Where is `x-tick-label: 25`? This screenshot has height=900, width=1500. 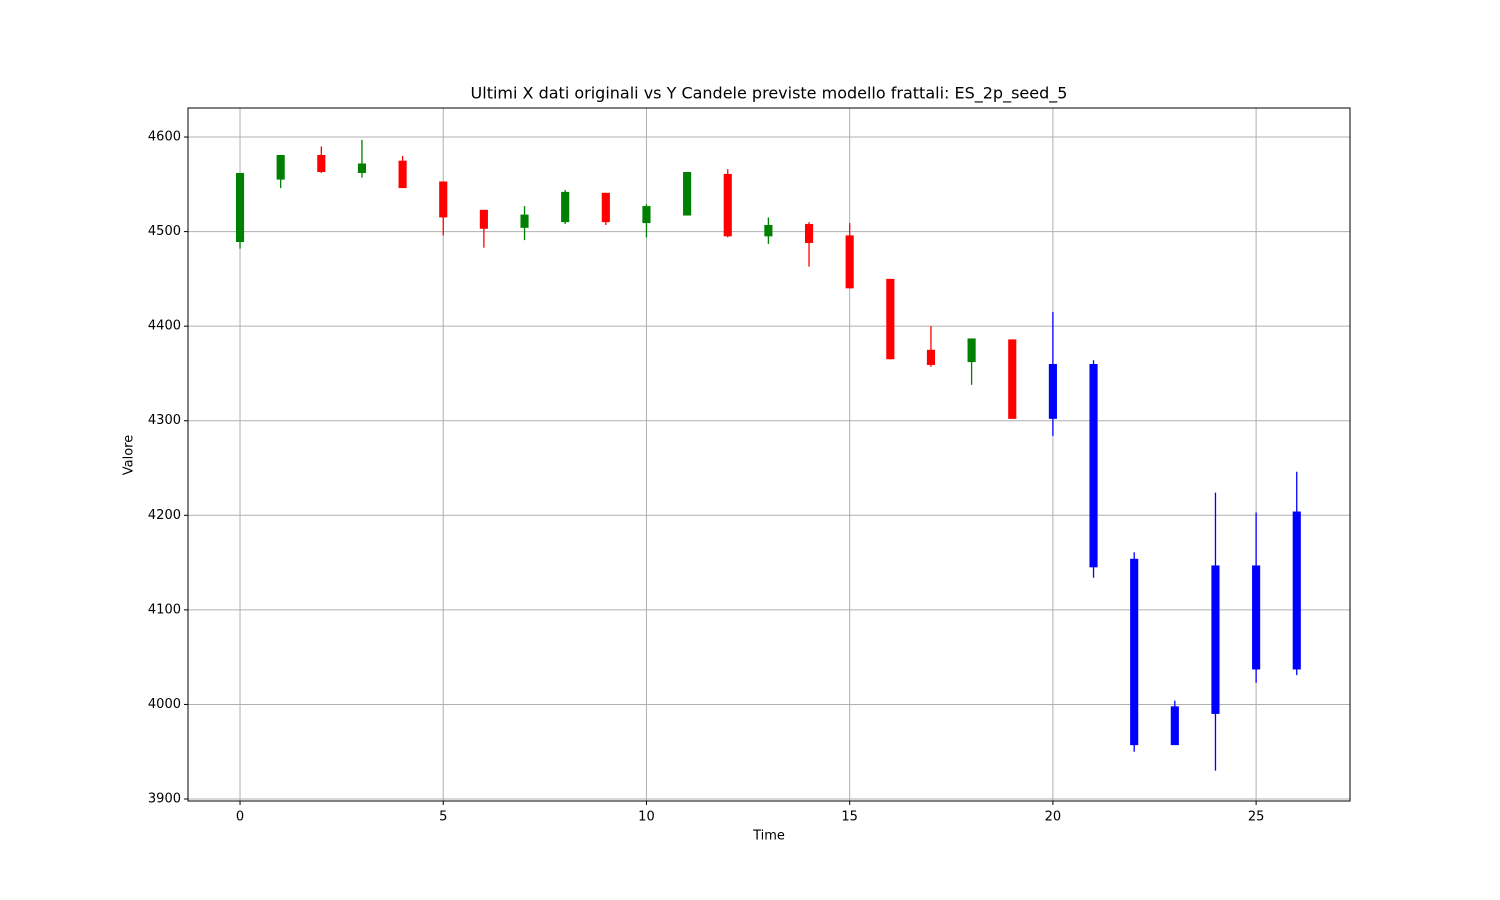 x-tick-label: 25 is located at coordinates (1256, 817).